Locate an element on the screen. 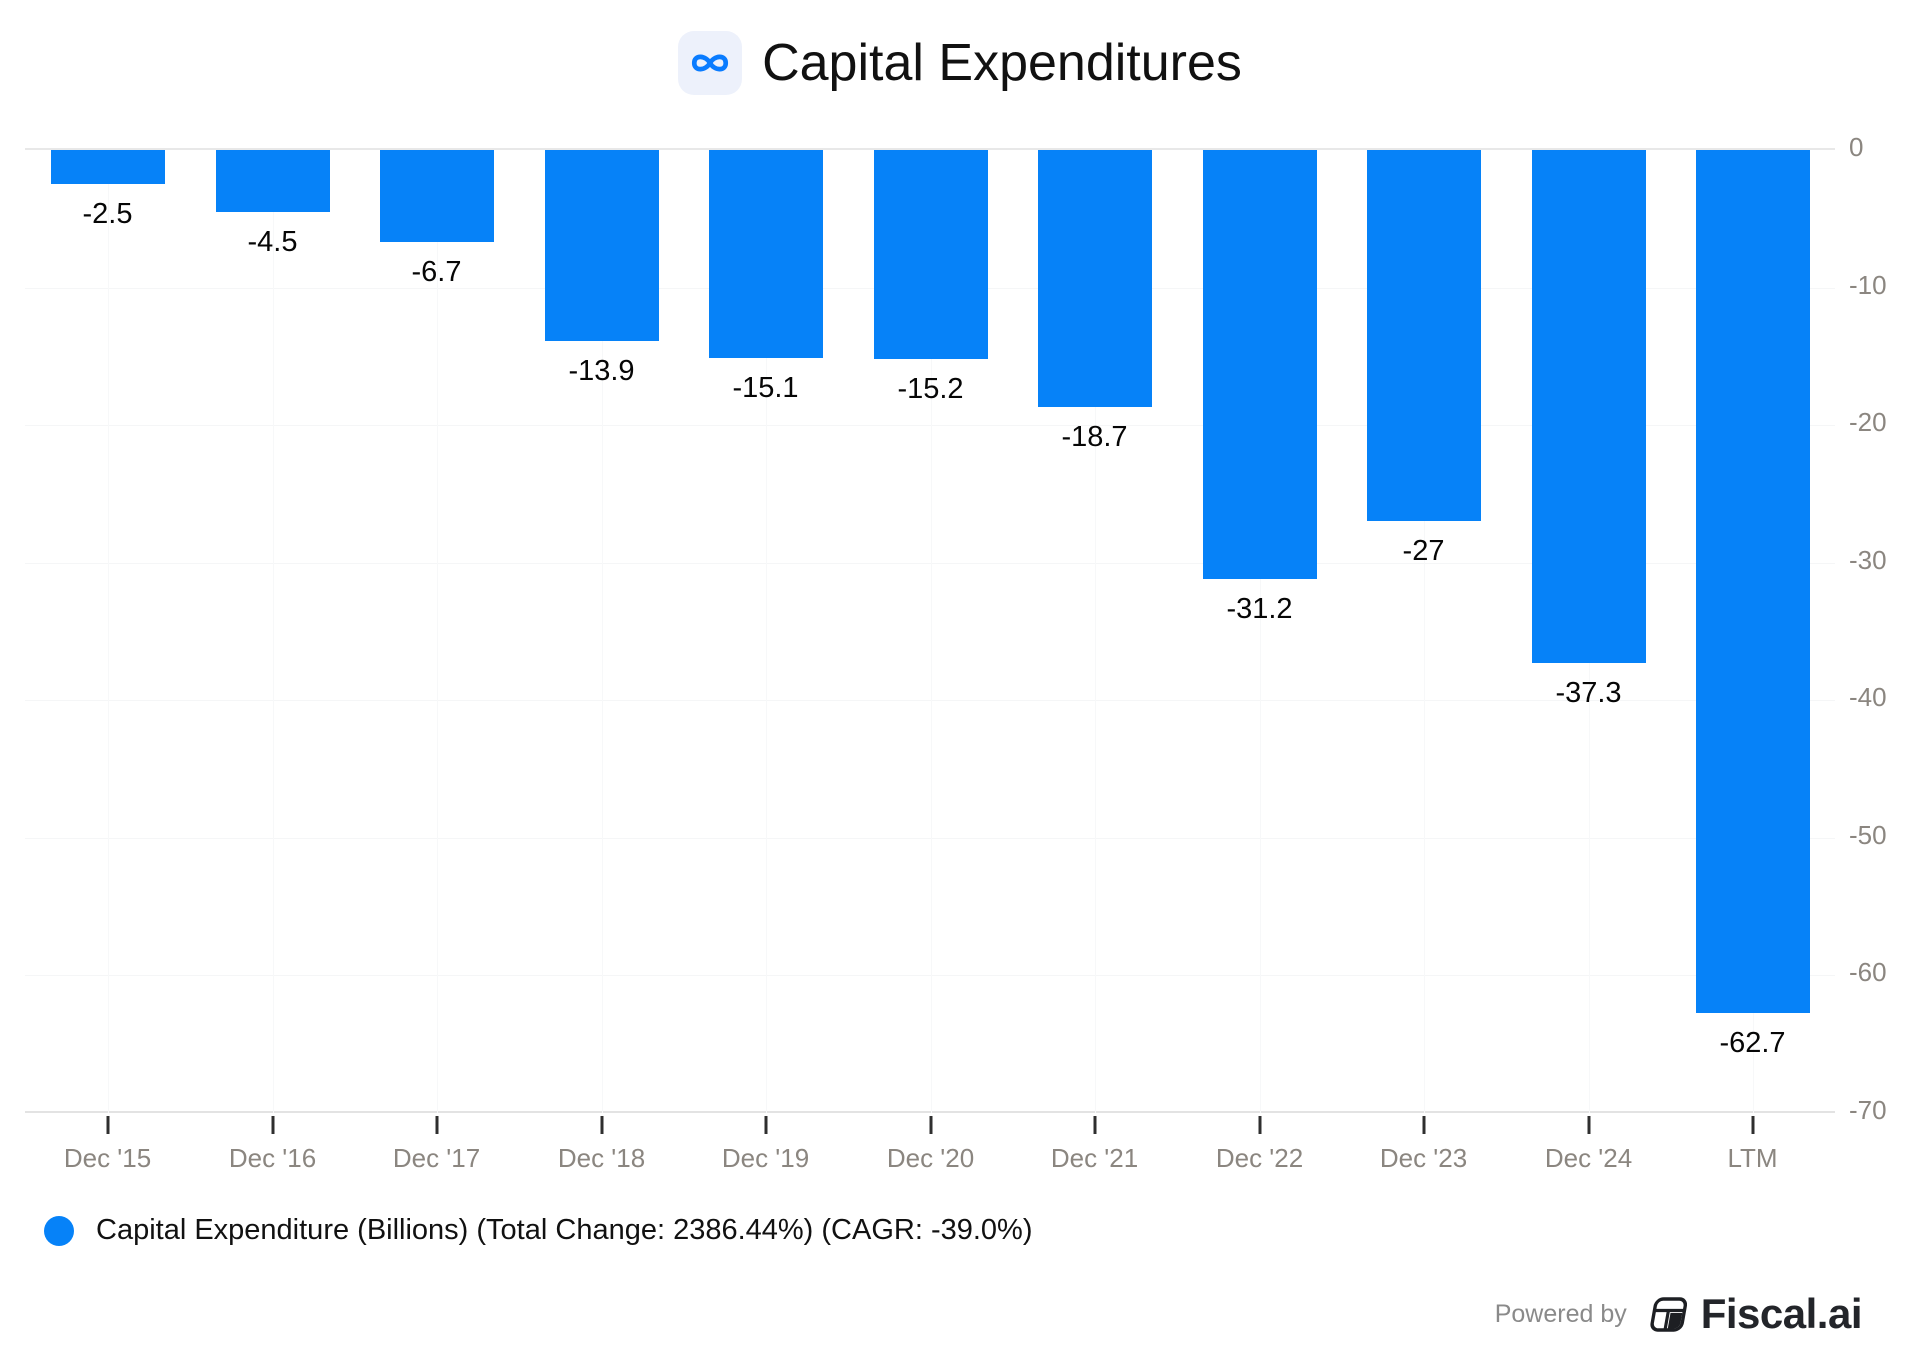 The height and width of the screenshot is (1361, 1920). meta-infinity-icon is located at coordinates (710, 63).